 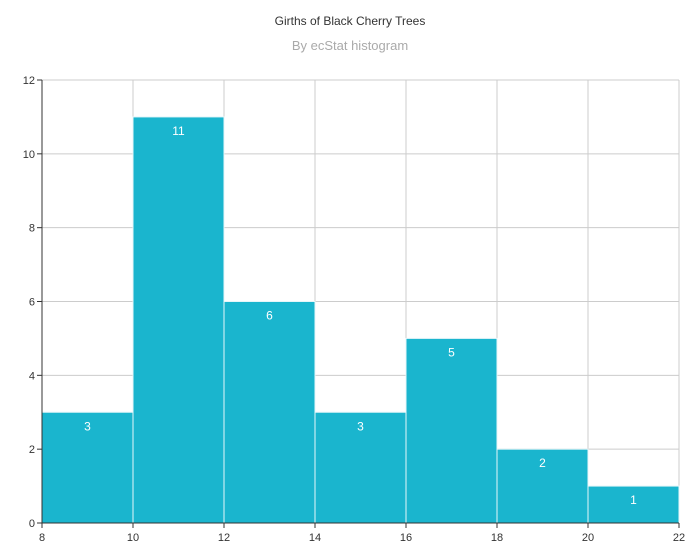 I want to click on bar-value-label: 5, so click(x=451, y=352).